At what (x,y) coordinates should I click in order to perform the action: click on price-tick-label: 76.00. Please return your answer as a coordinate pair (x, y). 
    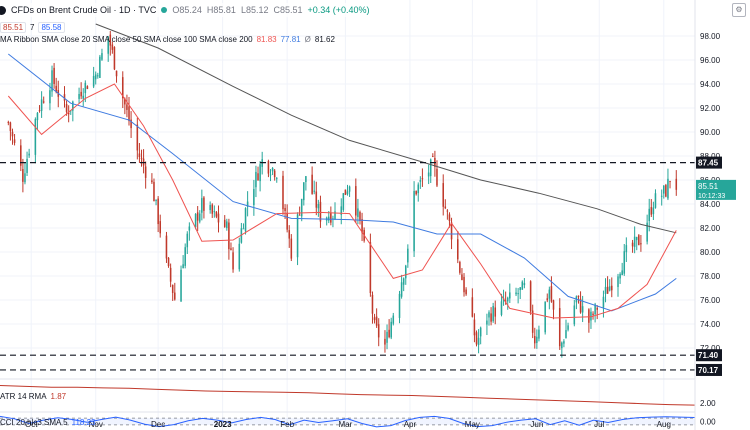
    Looking at the image, I should click on (710, 300).